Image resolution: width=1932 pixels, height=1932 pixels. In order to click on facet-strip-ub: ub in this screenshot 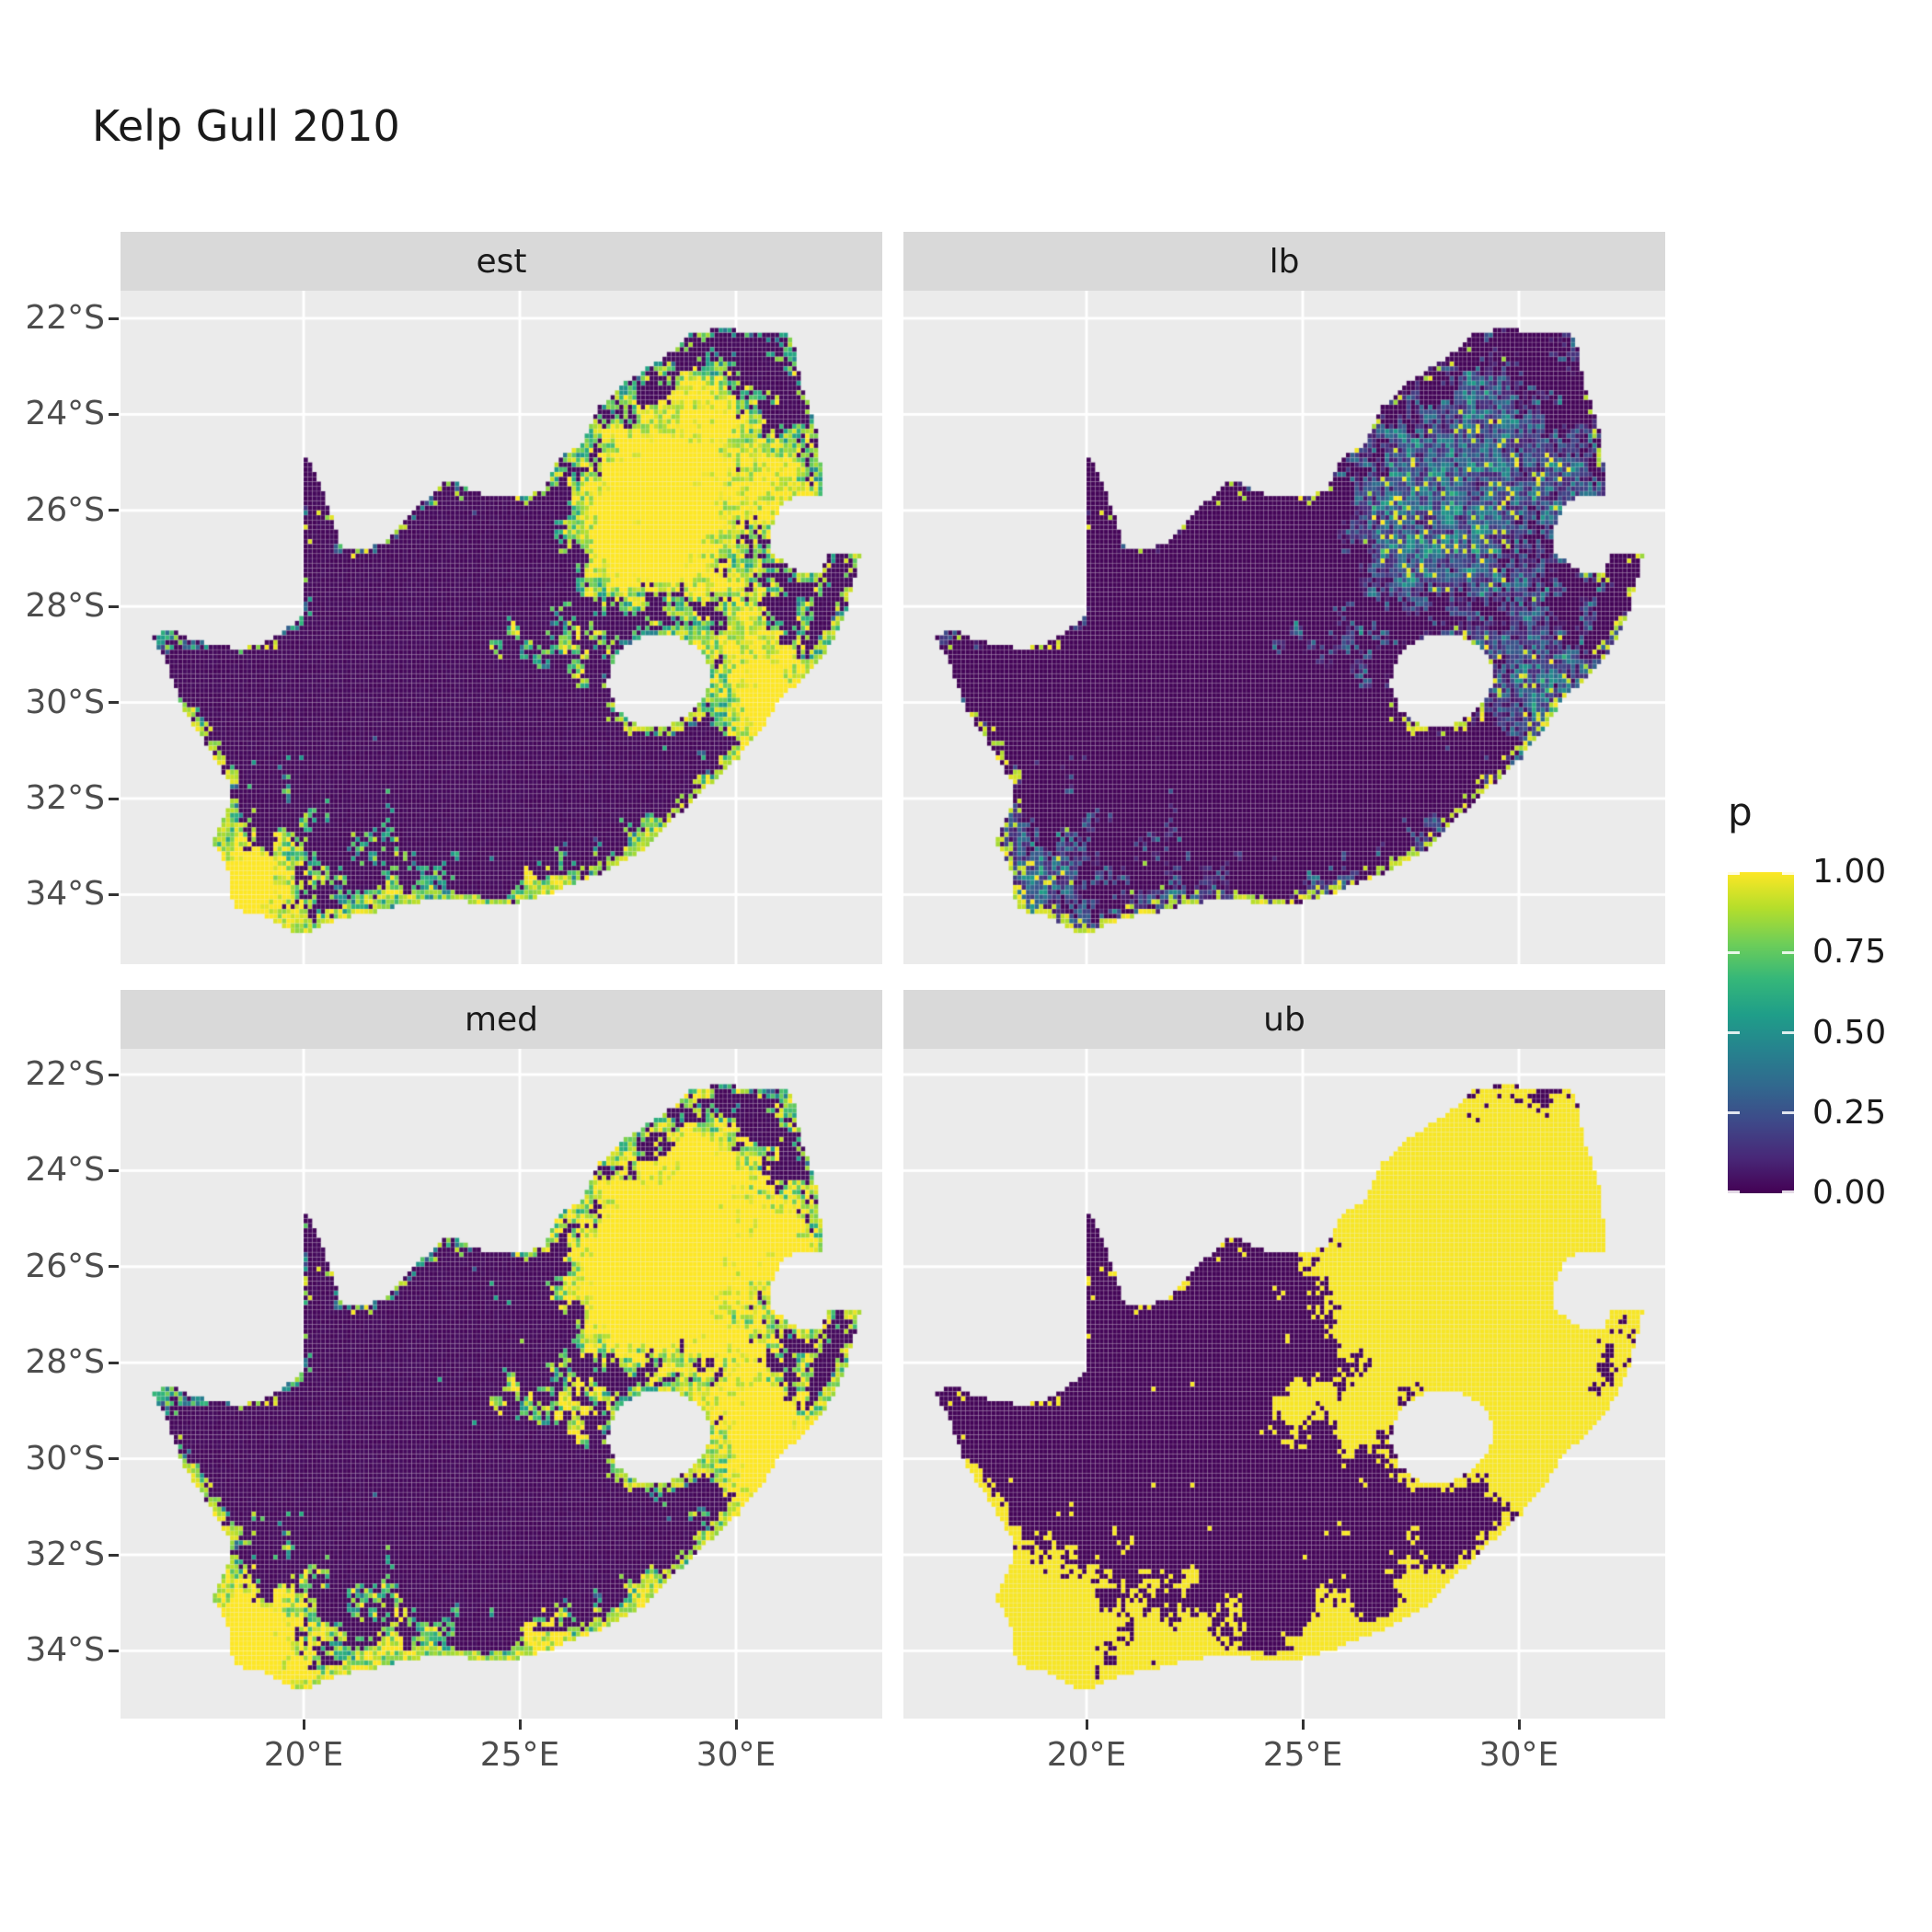, I will do `click(1284, 1020)`.